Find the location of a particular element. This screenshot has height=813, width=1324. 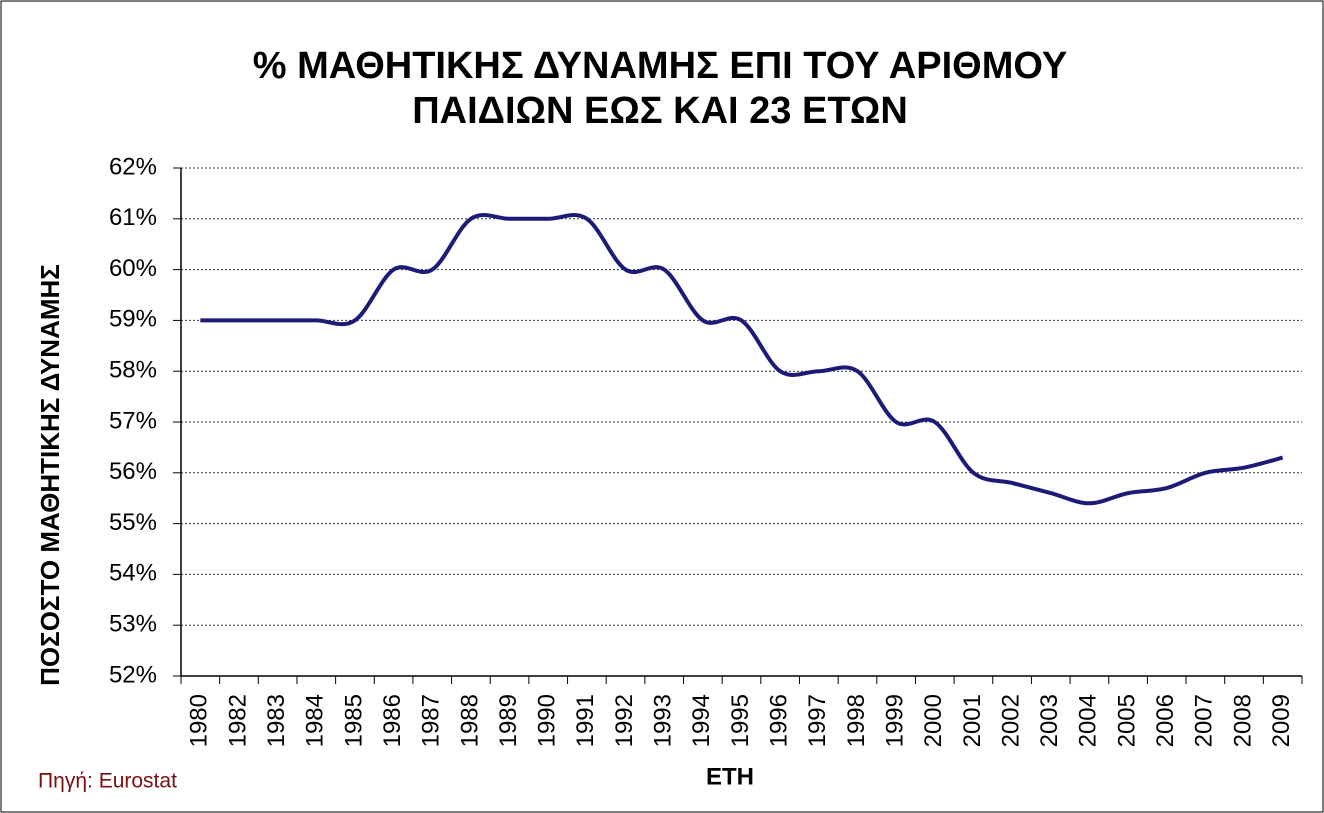

x-tick-label: 1994 is located at coordinates (701, 720).